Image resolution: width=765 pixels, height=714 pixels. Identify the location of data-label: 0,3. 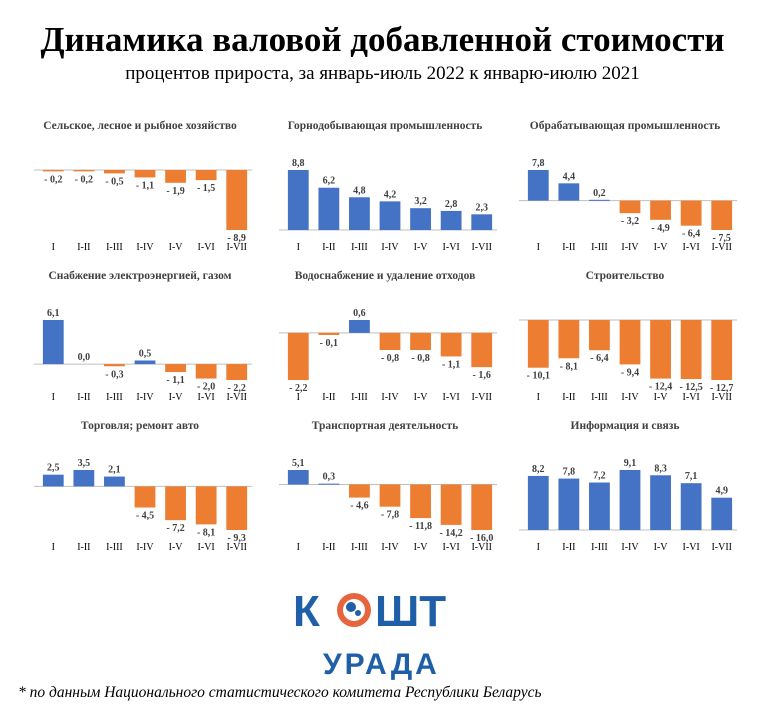
(329, 477).